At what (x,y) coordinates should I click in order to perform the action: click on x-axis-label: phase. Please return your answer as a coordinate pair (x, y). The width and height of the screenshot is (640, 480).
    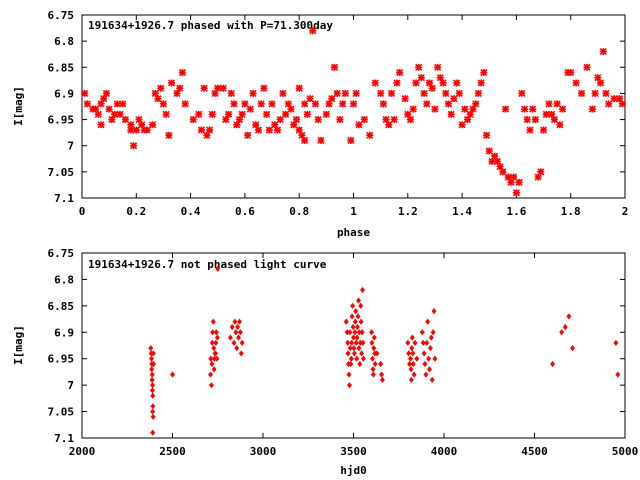
    Looking at the image, I should click on (353, 232).